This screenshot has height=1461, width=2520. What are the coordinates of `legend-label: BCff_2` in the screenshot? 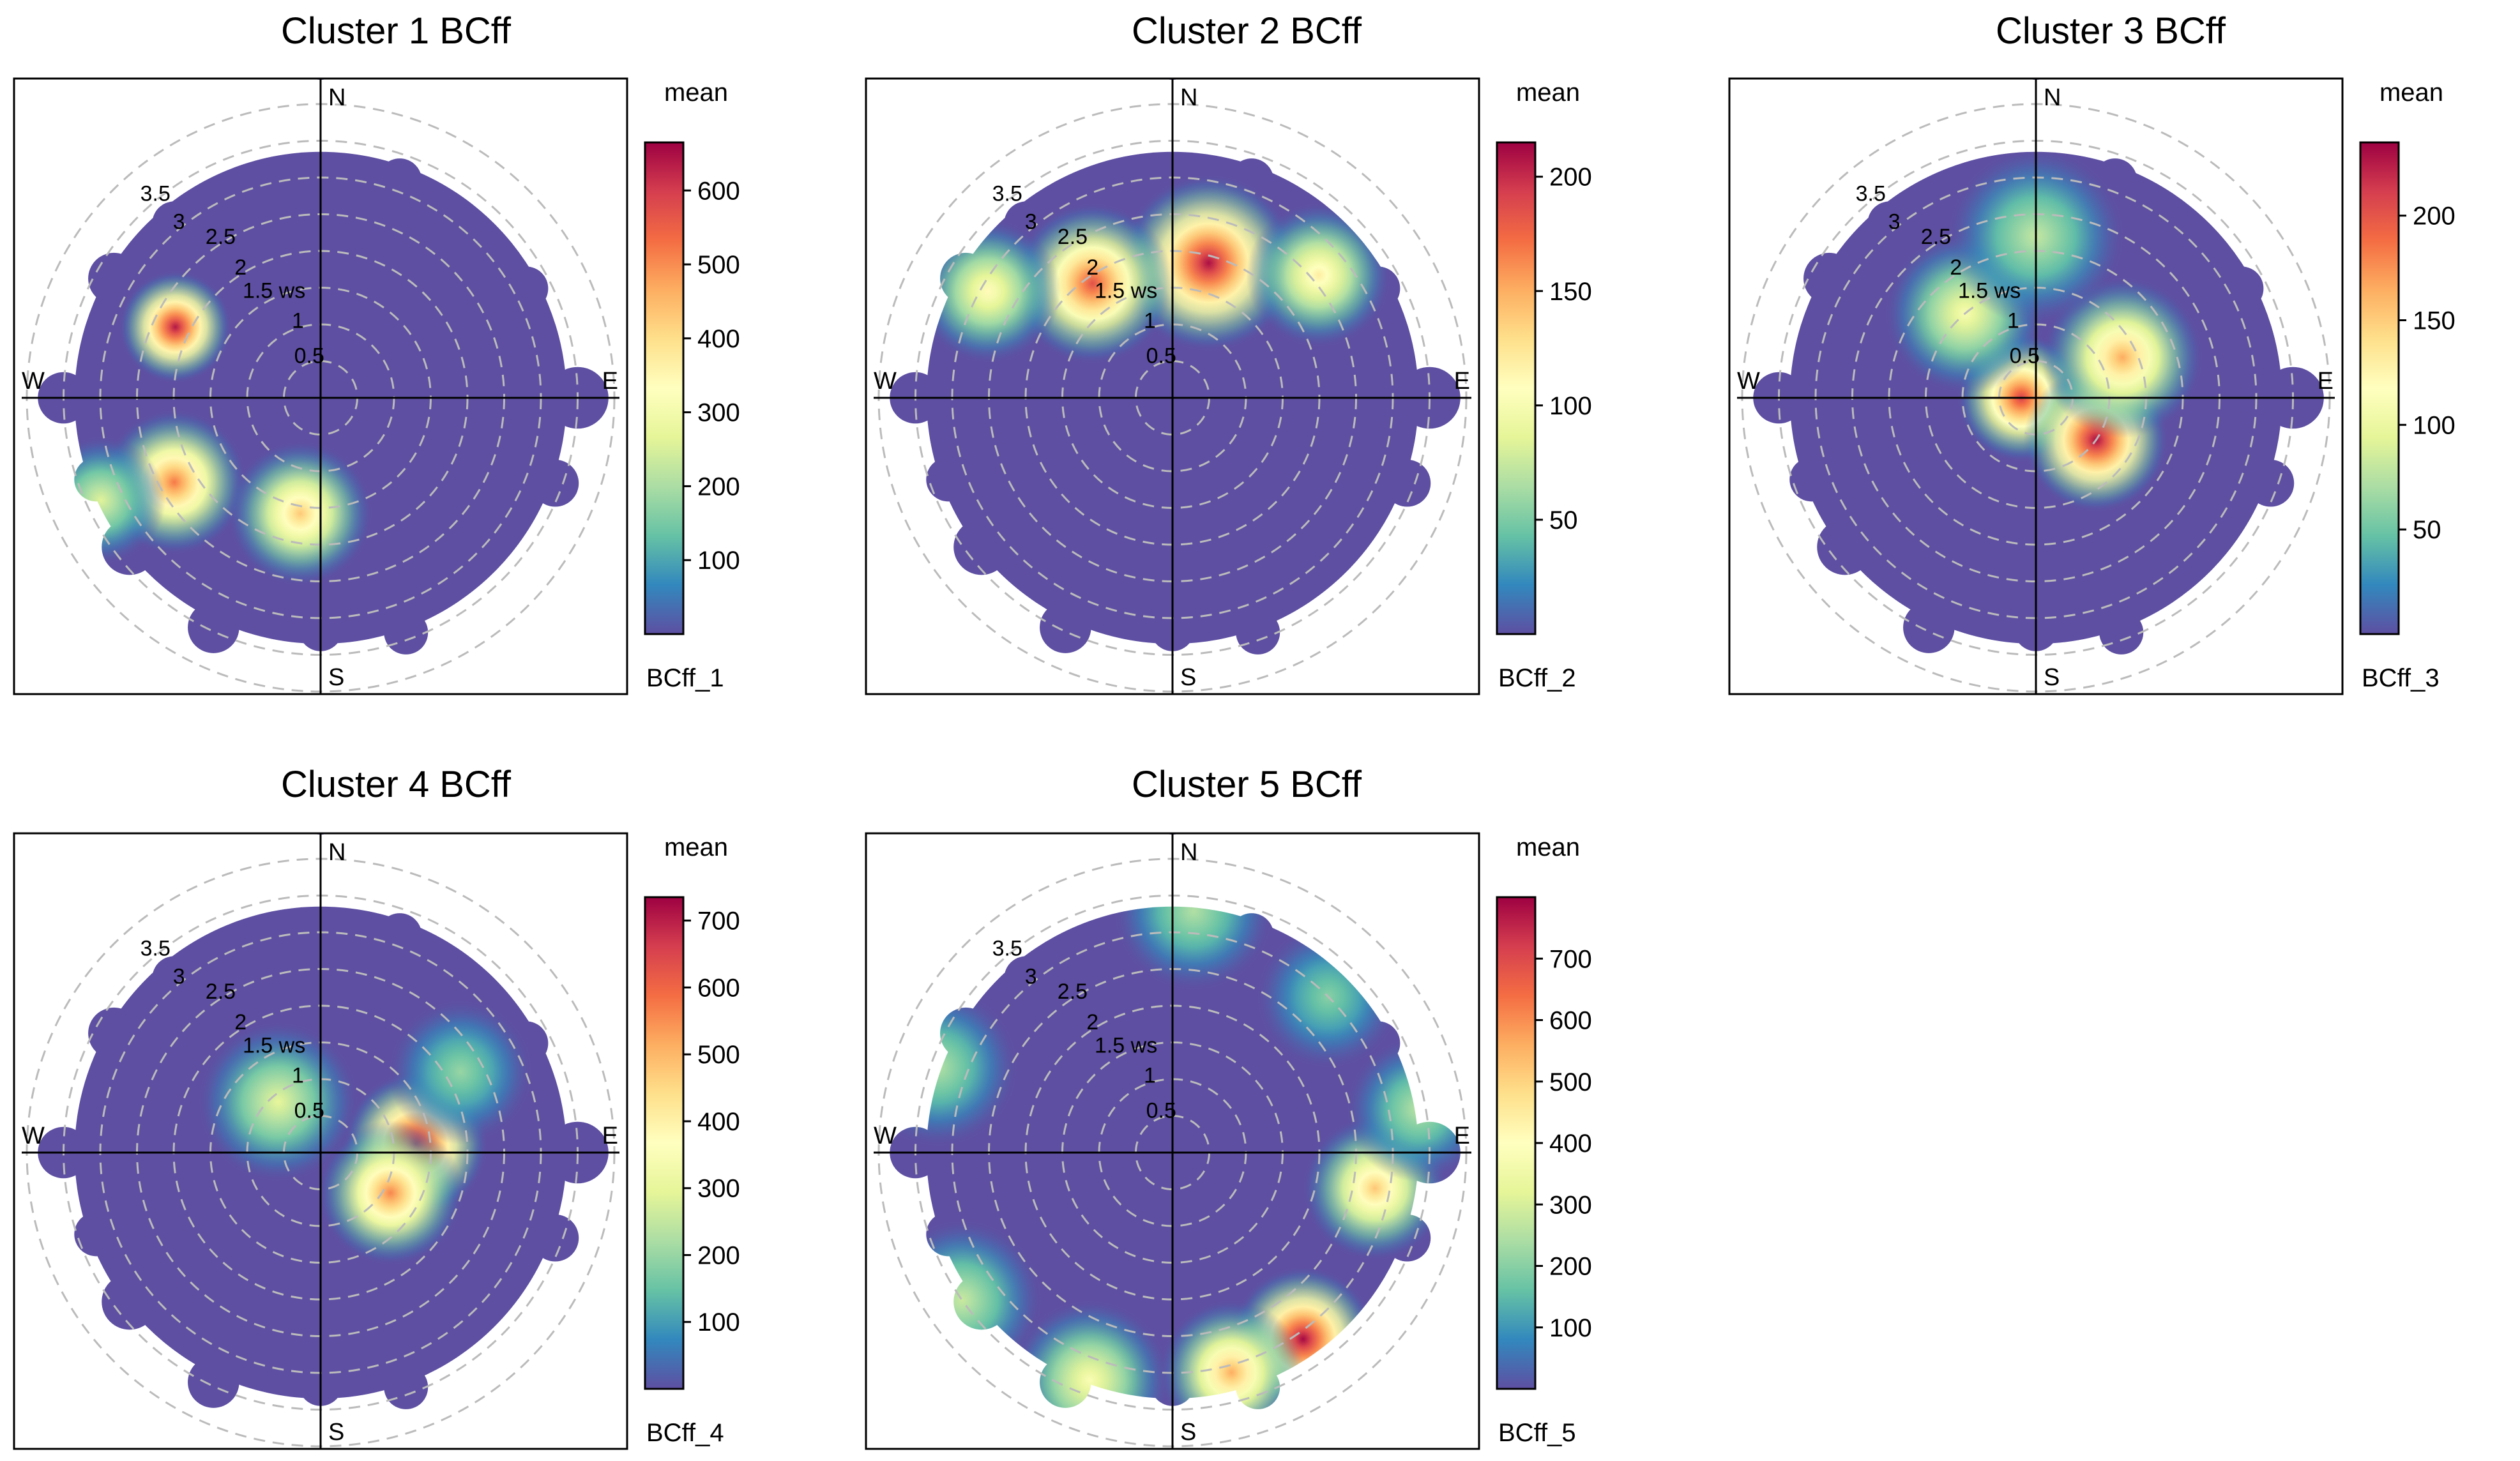 It's located at (1537, 678).